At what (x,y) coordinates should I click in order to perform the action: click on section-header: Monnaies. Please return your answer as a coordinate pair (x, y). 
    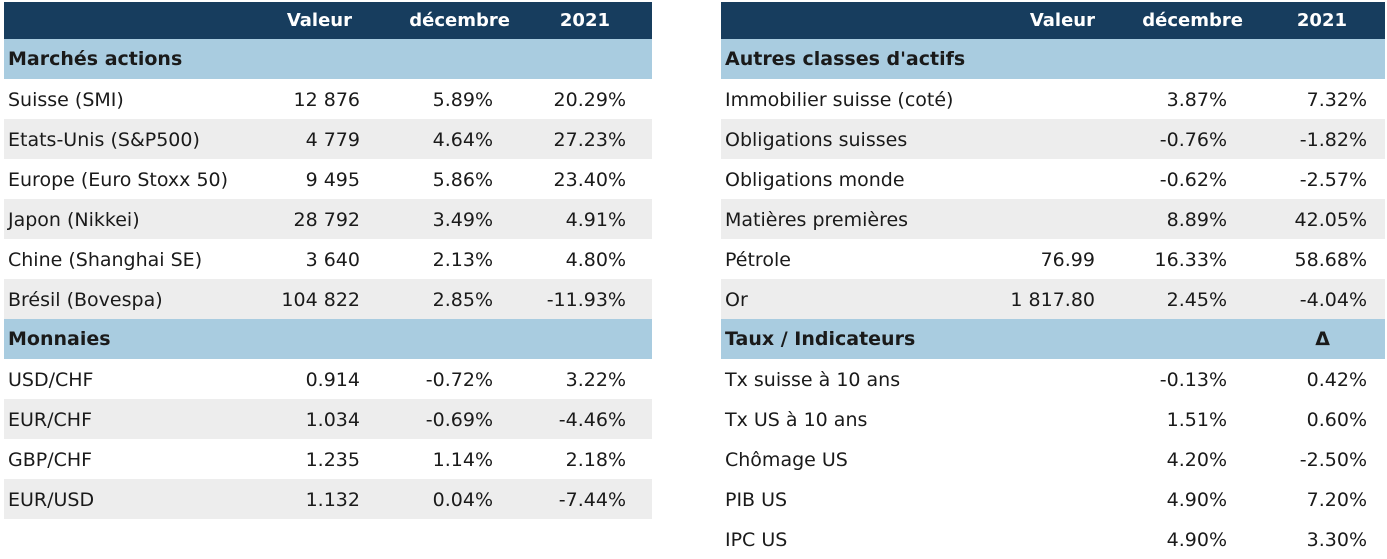
    Looking at the image, I should click on (328, 339).